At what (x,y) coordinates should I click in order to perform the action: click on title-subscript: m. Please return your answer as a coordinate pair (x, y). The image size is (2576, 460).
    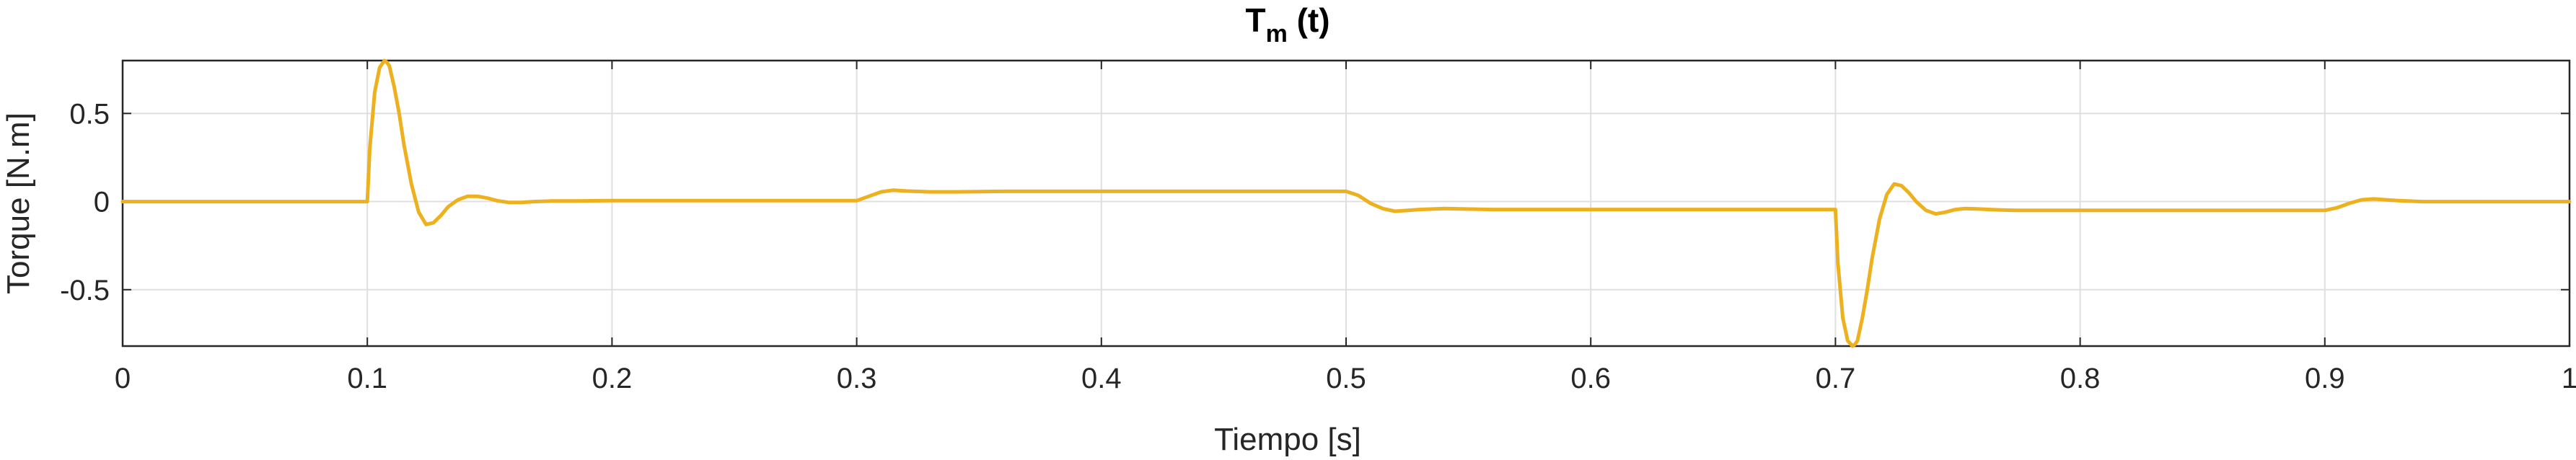
    Looking at the image, I should click on (1277, 34).